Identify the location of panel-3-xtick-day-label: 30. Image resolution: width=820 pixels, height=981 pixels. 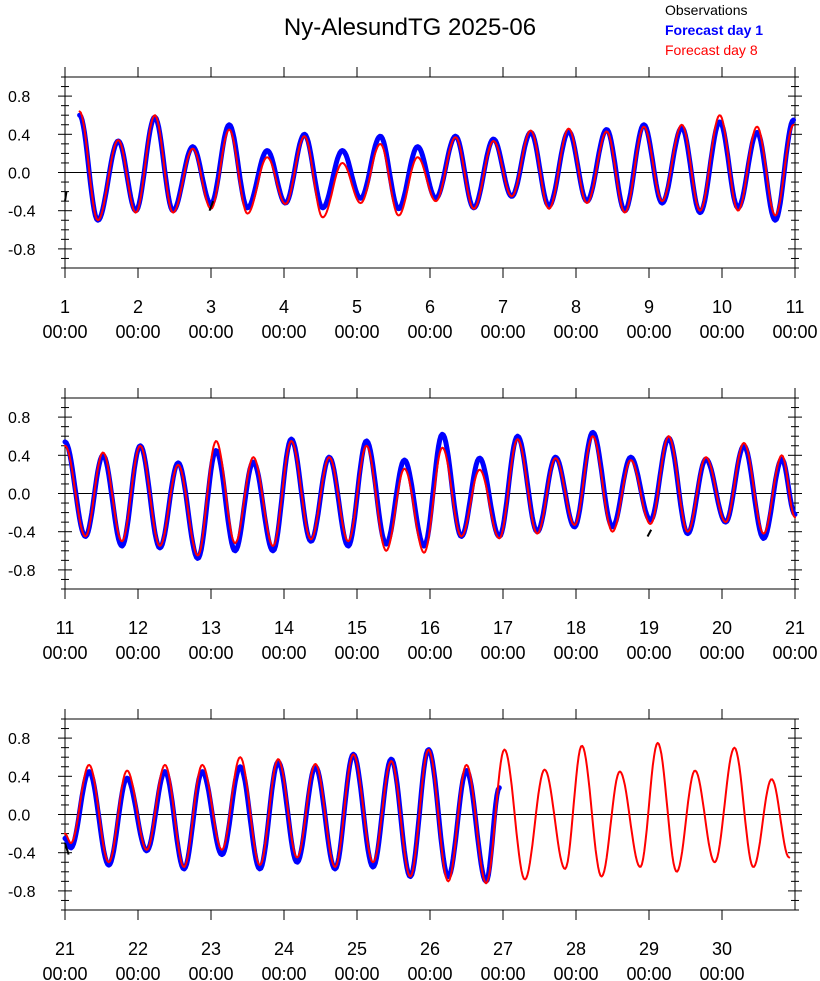
(722, 949).